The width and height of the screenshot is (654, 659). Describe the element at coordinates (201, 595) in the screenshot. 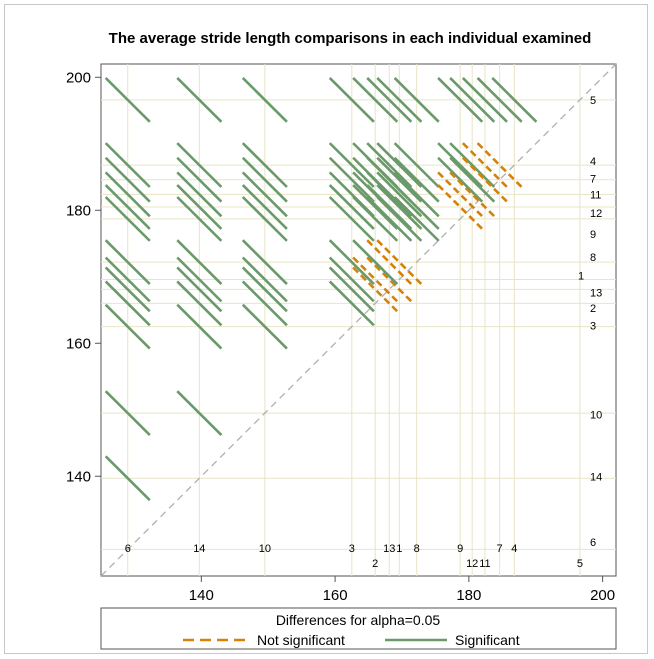

I see `x-tick-label-140: 140` at that location.